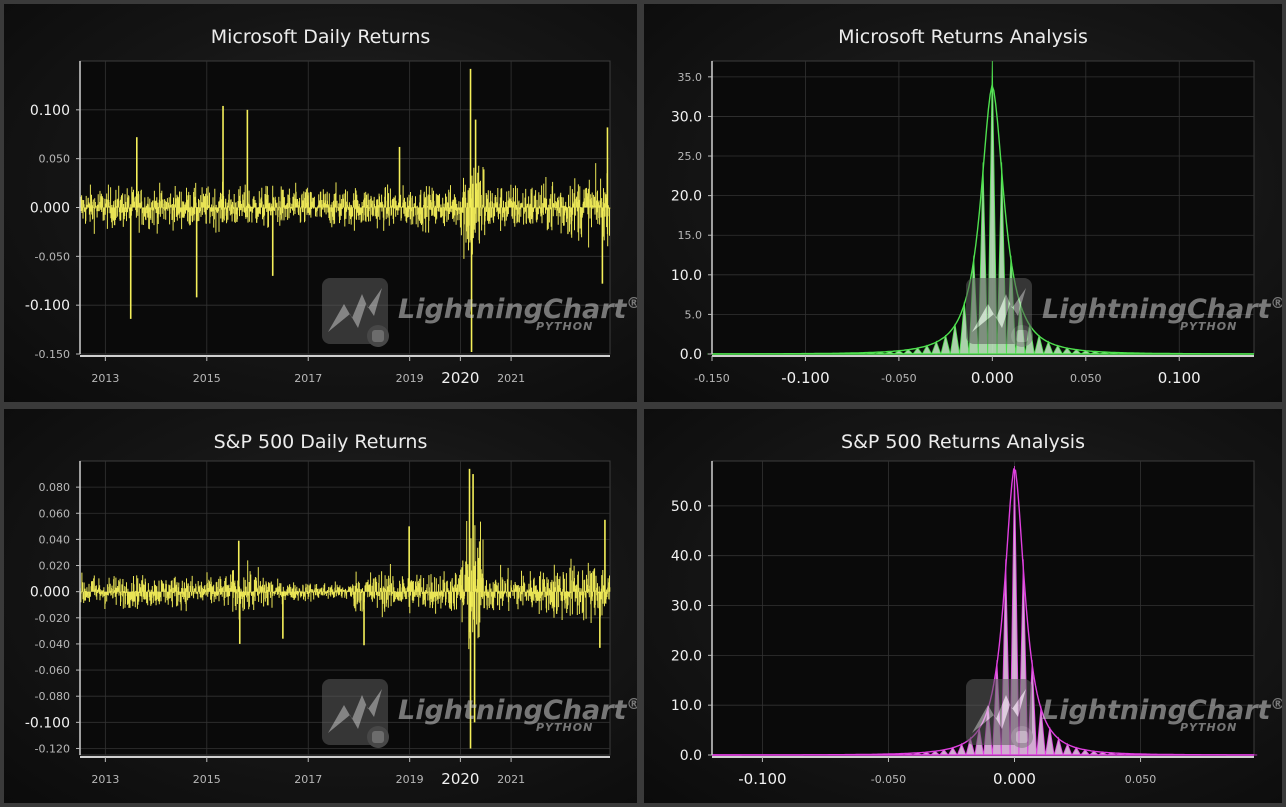  Describe the element at coordinates (690, 235) in the screenshot. I see `y-tick-label: 15.0` at that location.